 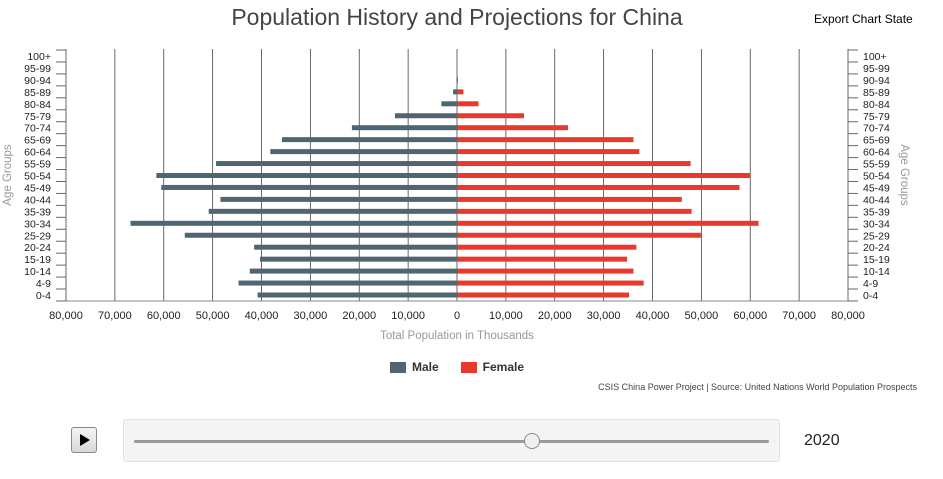 What do you see at coordinates (876, 260) in the screenshot?
I see `right-category-label: 15-19` at bounding box center [876, 260].